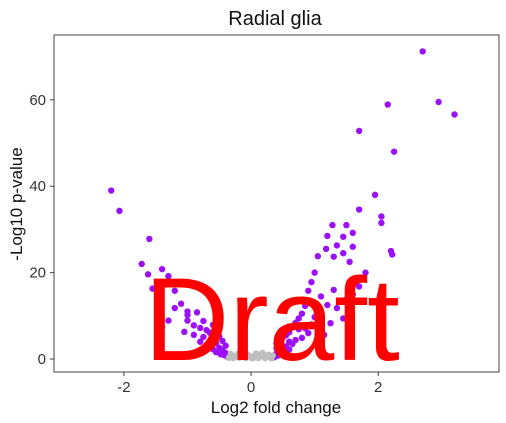 This screenshot has height=423, width=506. What do you see at coordinates (42, 359) in the screenshot?
I see `y-tick-label: 0` at bounding box center [42, 359].